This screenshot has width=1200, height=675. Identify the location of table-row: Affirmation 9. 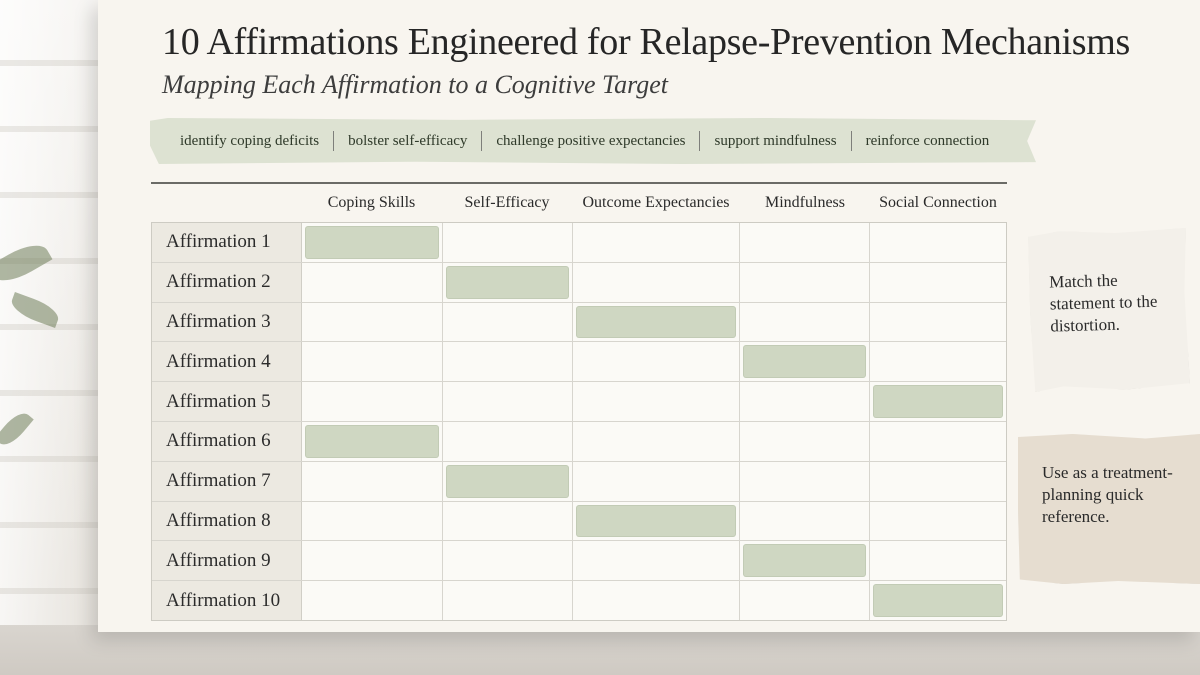
(579, 560).